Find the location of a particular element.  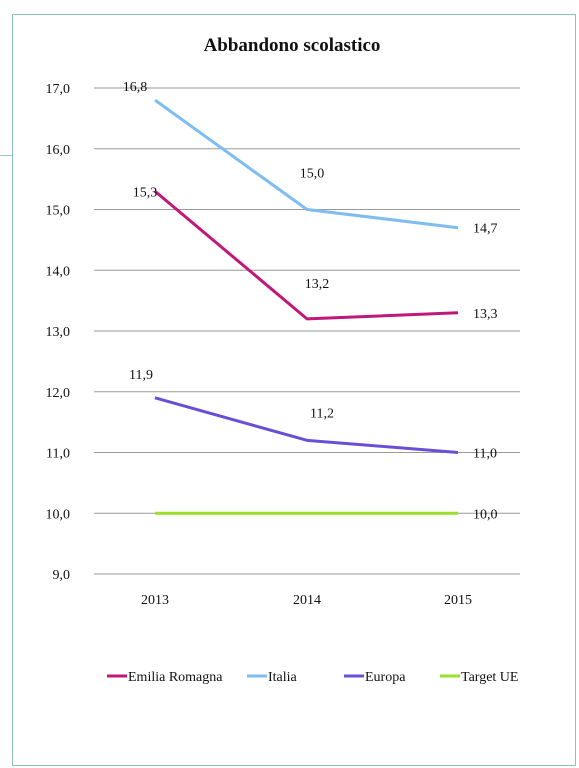

data-label: 13,2 is located at coordinates (317, 284).